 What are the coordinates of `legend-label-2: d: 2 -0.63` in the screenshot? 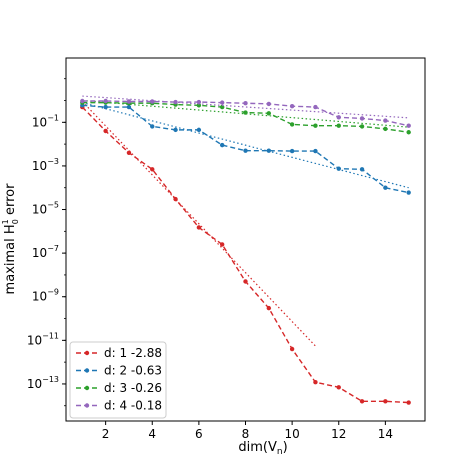 It's located at (133, 371).